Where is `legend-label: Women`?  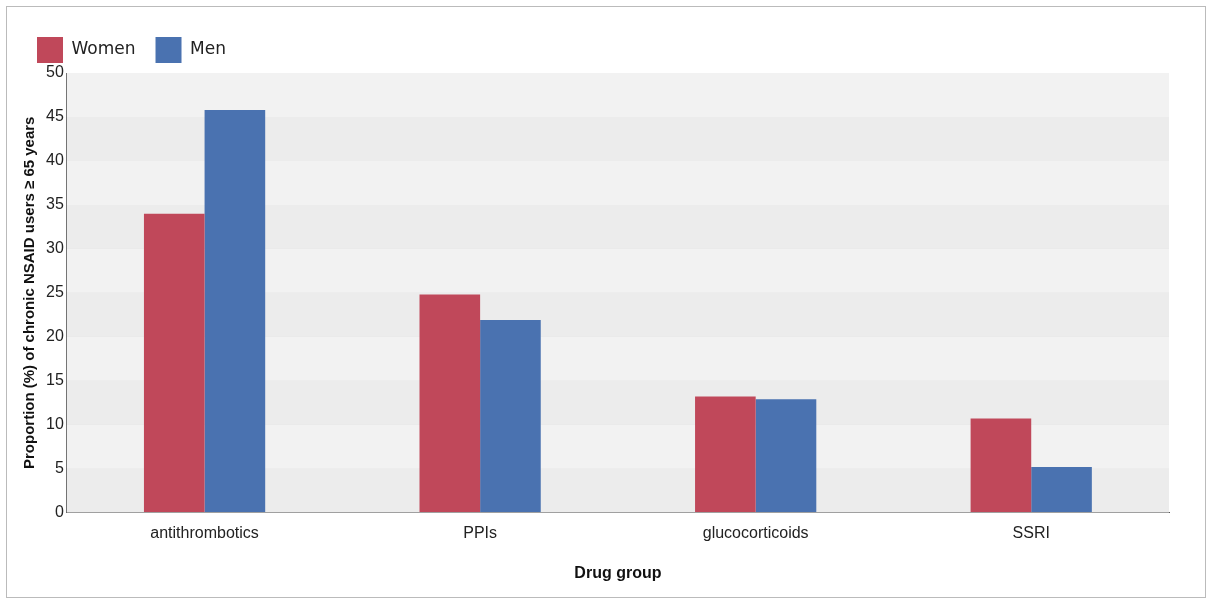 legend-label: Women is located at coordinates (103, 48).